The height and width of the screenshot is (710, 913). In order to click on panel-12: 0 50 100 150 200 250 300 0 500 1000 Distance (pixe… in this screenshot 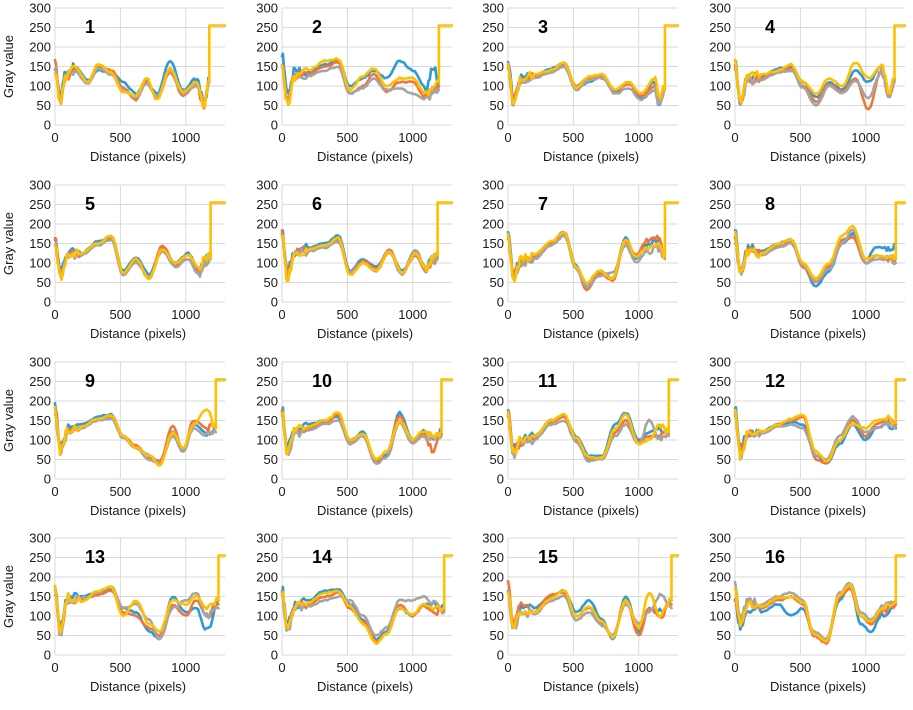, I will do `click(808, 436)`.